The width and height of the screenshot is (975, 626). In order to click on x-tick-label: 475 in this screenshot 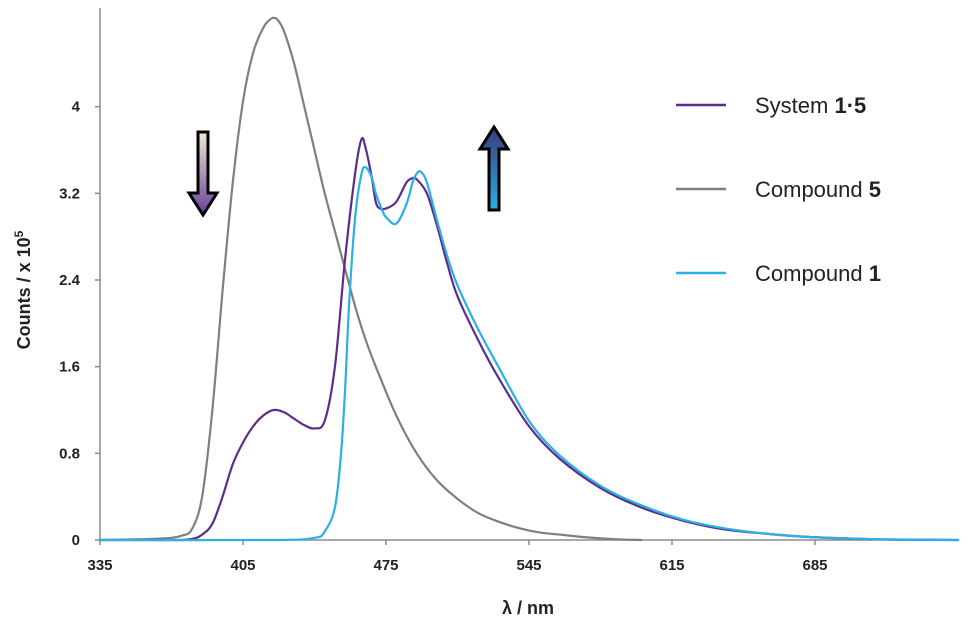, I will do `click(385, 565)`.